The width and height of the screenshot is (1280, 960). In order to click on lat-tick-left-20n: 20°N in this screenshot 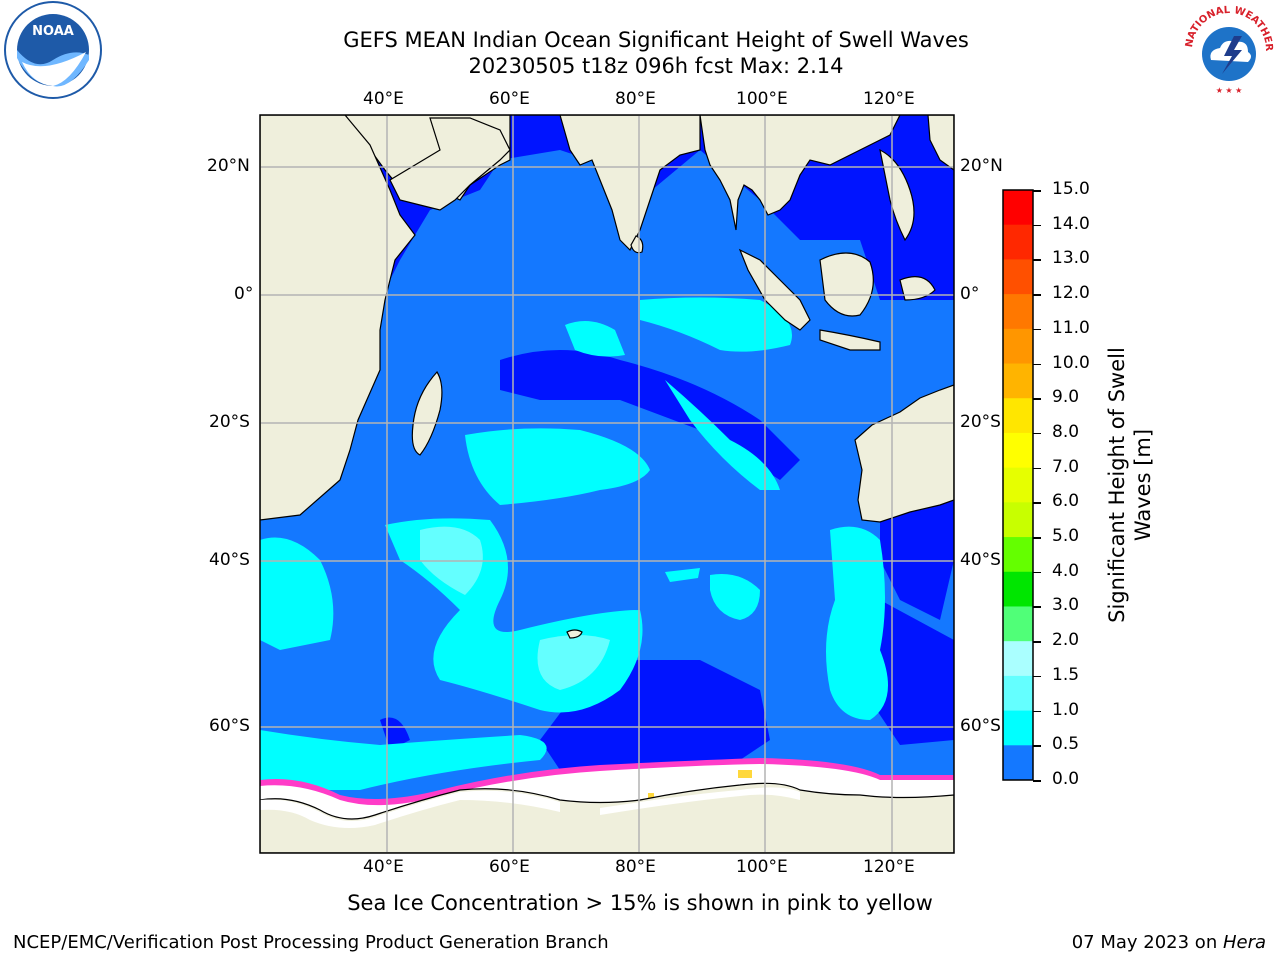, I will do `click(228, 166)`.